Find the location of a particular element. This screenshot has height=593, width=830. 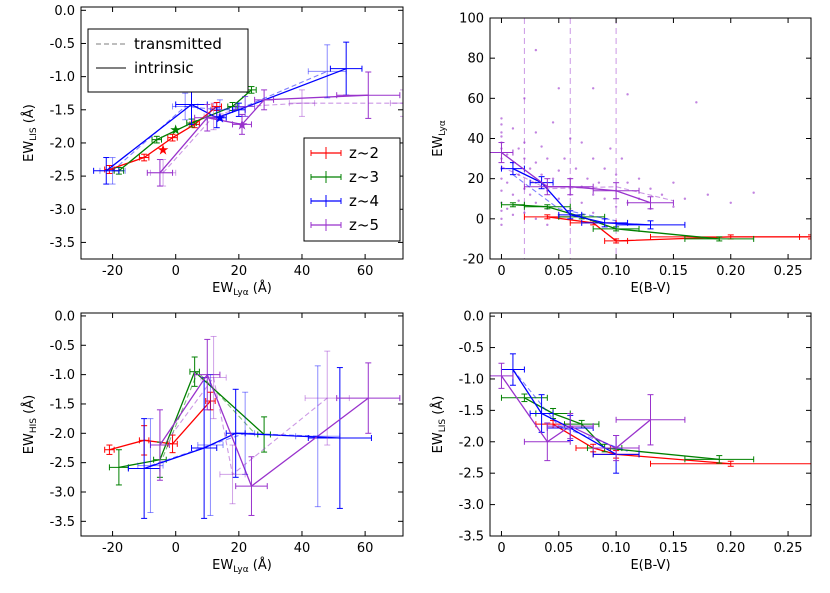

legend-label: z~2 is located at coordinates (364, 153).